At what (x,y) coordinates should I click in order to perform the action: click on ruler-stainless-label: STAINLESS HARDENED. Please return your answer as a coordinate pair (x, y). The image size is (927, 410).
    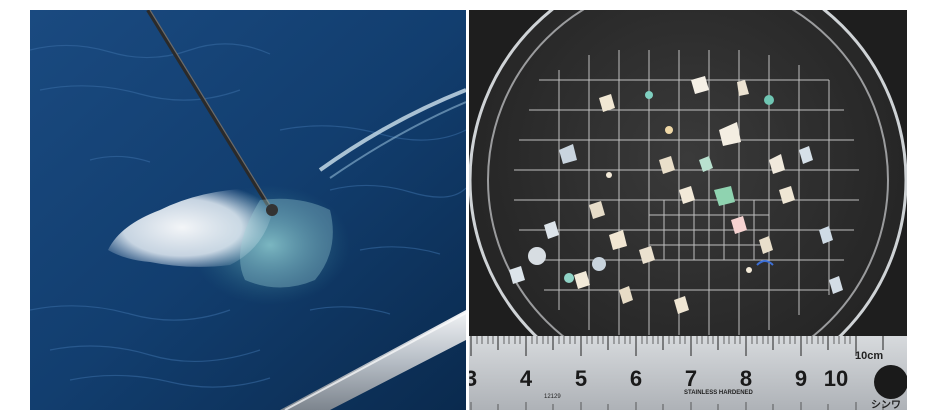
    Looking at the image, I should click on (719, 393).